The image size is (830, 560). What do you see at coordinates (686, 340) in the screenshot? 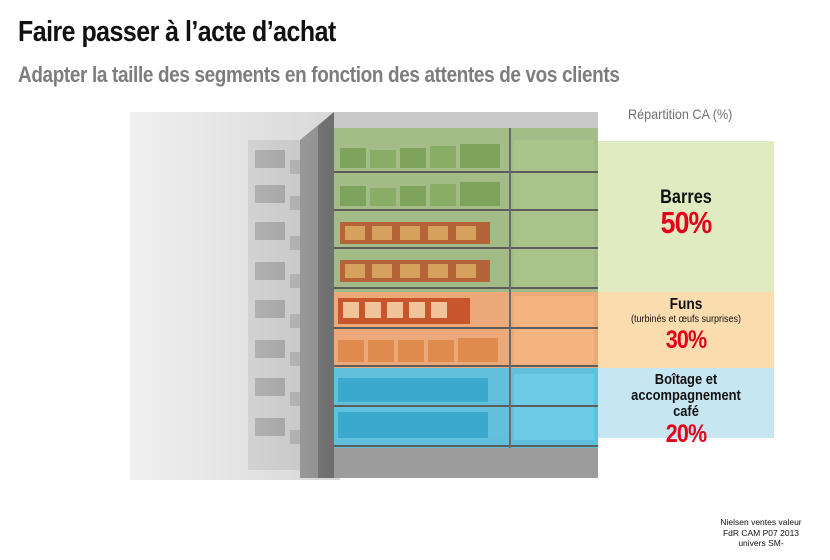
I see `segment-percent: 30%` at bounding box center [686, 340].